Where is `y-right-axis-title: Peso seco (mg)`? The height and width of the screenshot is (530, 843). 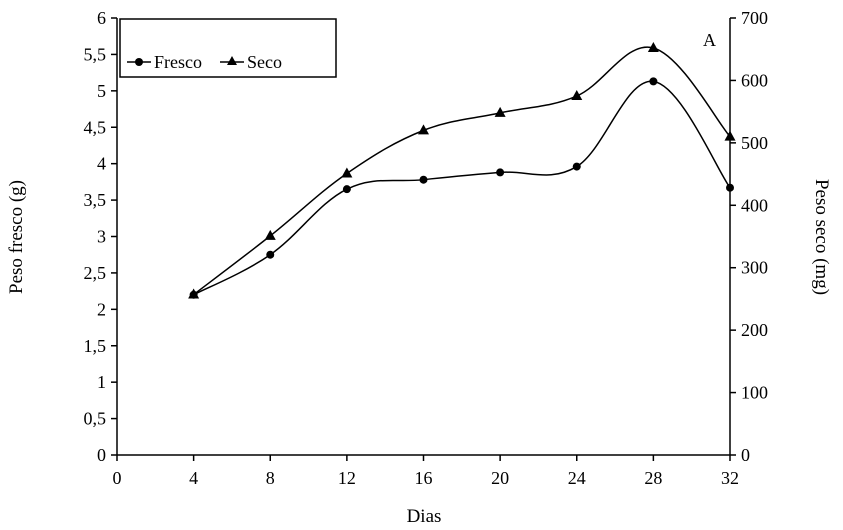 y-right-axis-title: Peso seco (mg) is located at coordinates (821, 237).